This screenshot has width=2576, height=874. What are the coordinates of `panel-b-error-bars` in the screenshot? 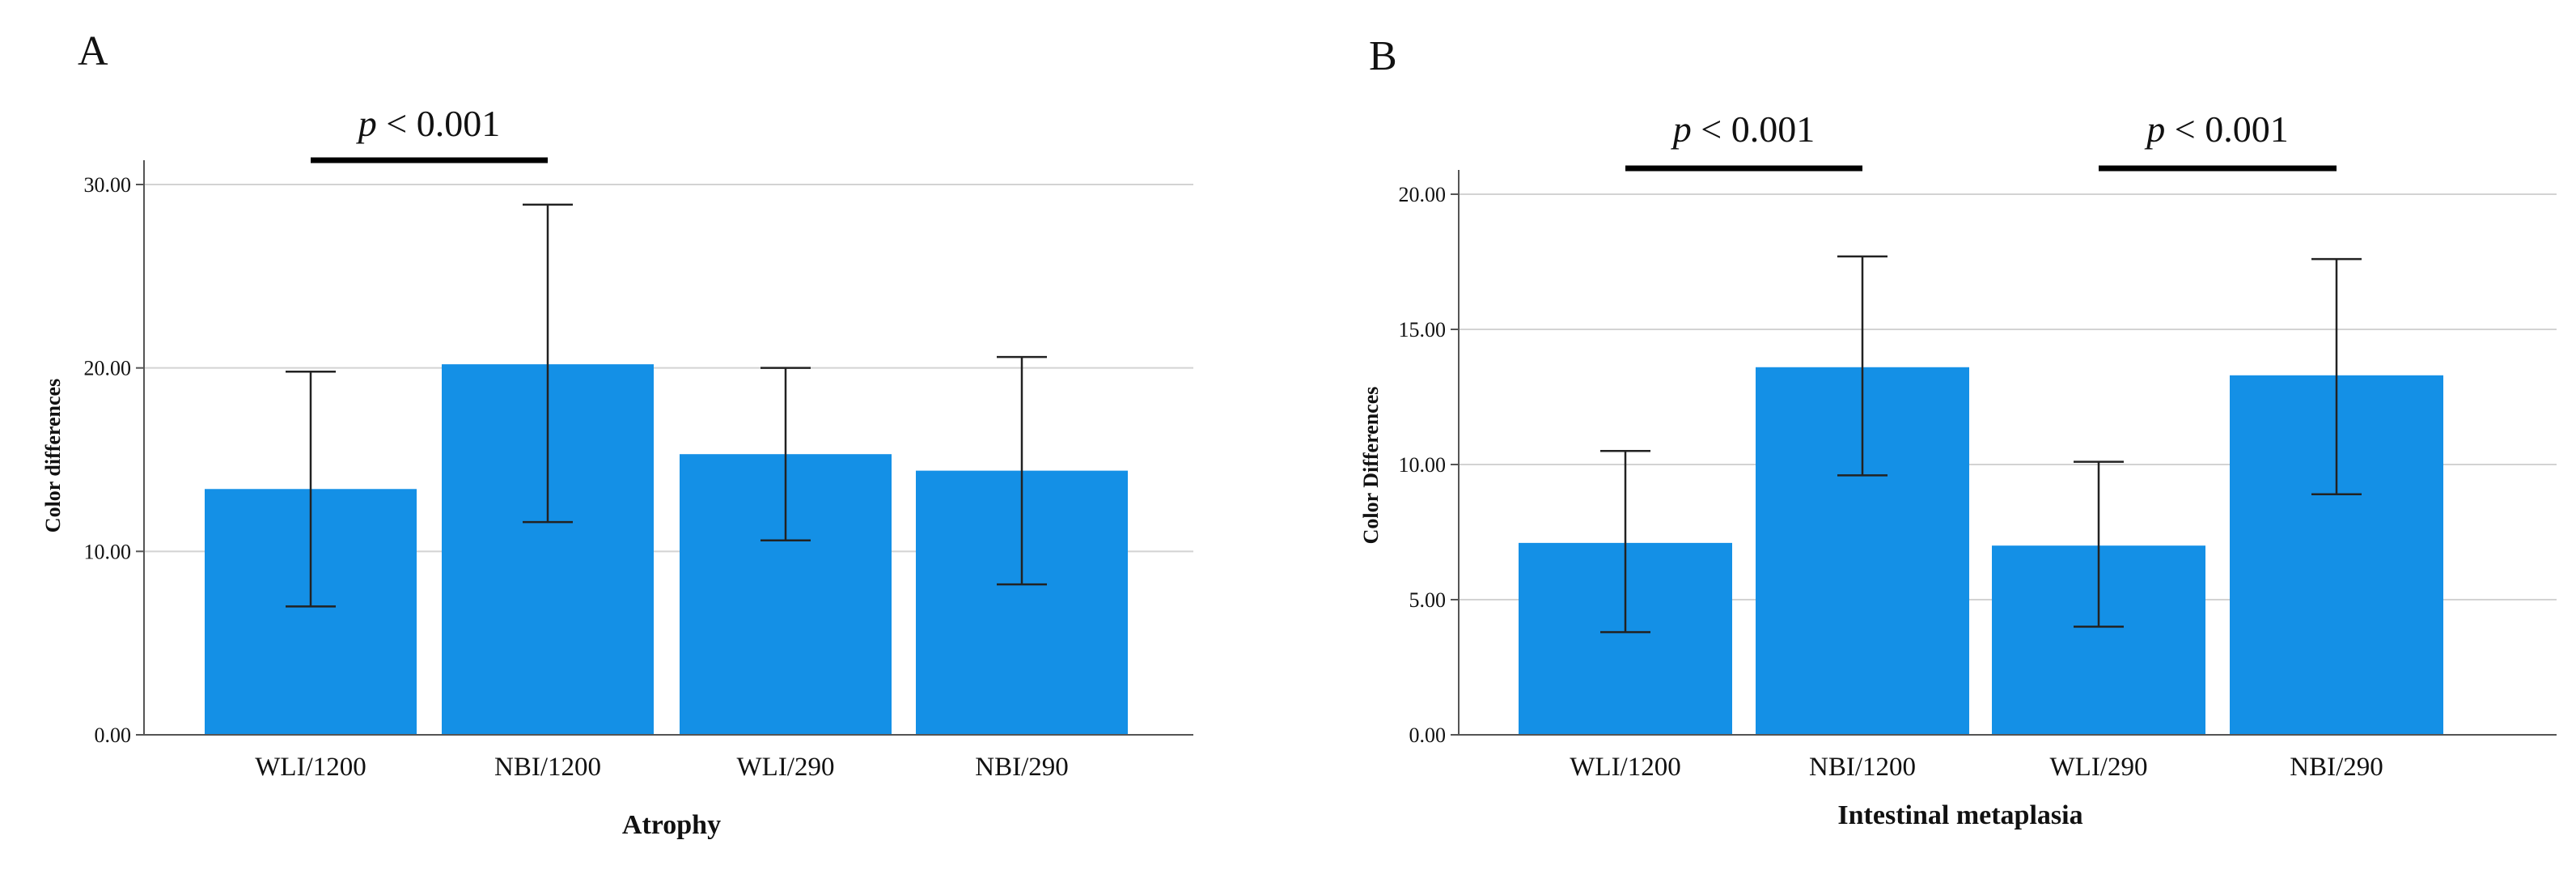 It's located at (1981, 444).